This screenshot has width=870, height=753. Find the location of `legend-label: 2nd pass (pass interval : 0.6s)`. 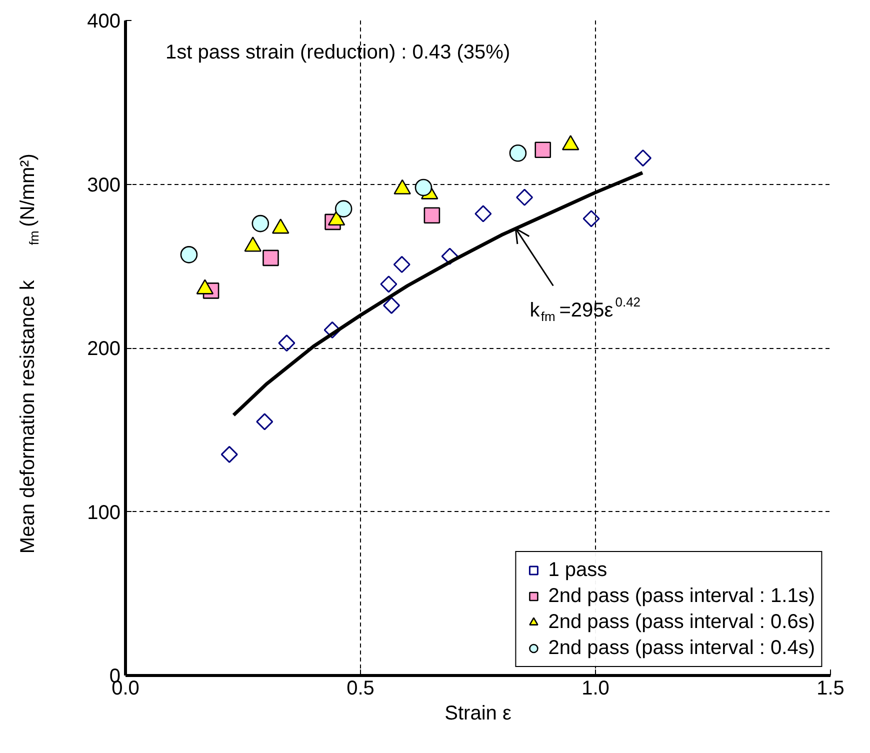

legend-label: 2nd pass (pass interval : 0.6s) is located at coordinates (681, 622).